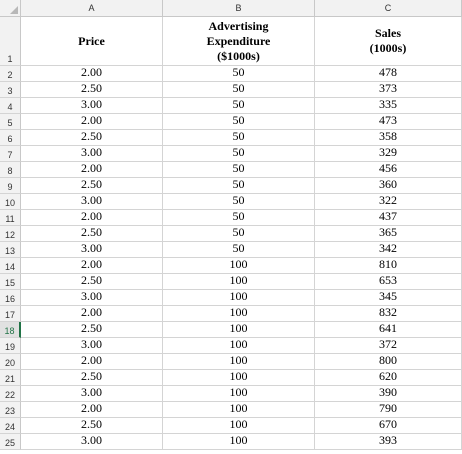  What do you see at coordinates (10, 362) in the screenshot?
I see `row-header: 20` at bounding box center [10, 362].